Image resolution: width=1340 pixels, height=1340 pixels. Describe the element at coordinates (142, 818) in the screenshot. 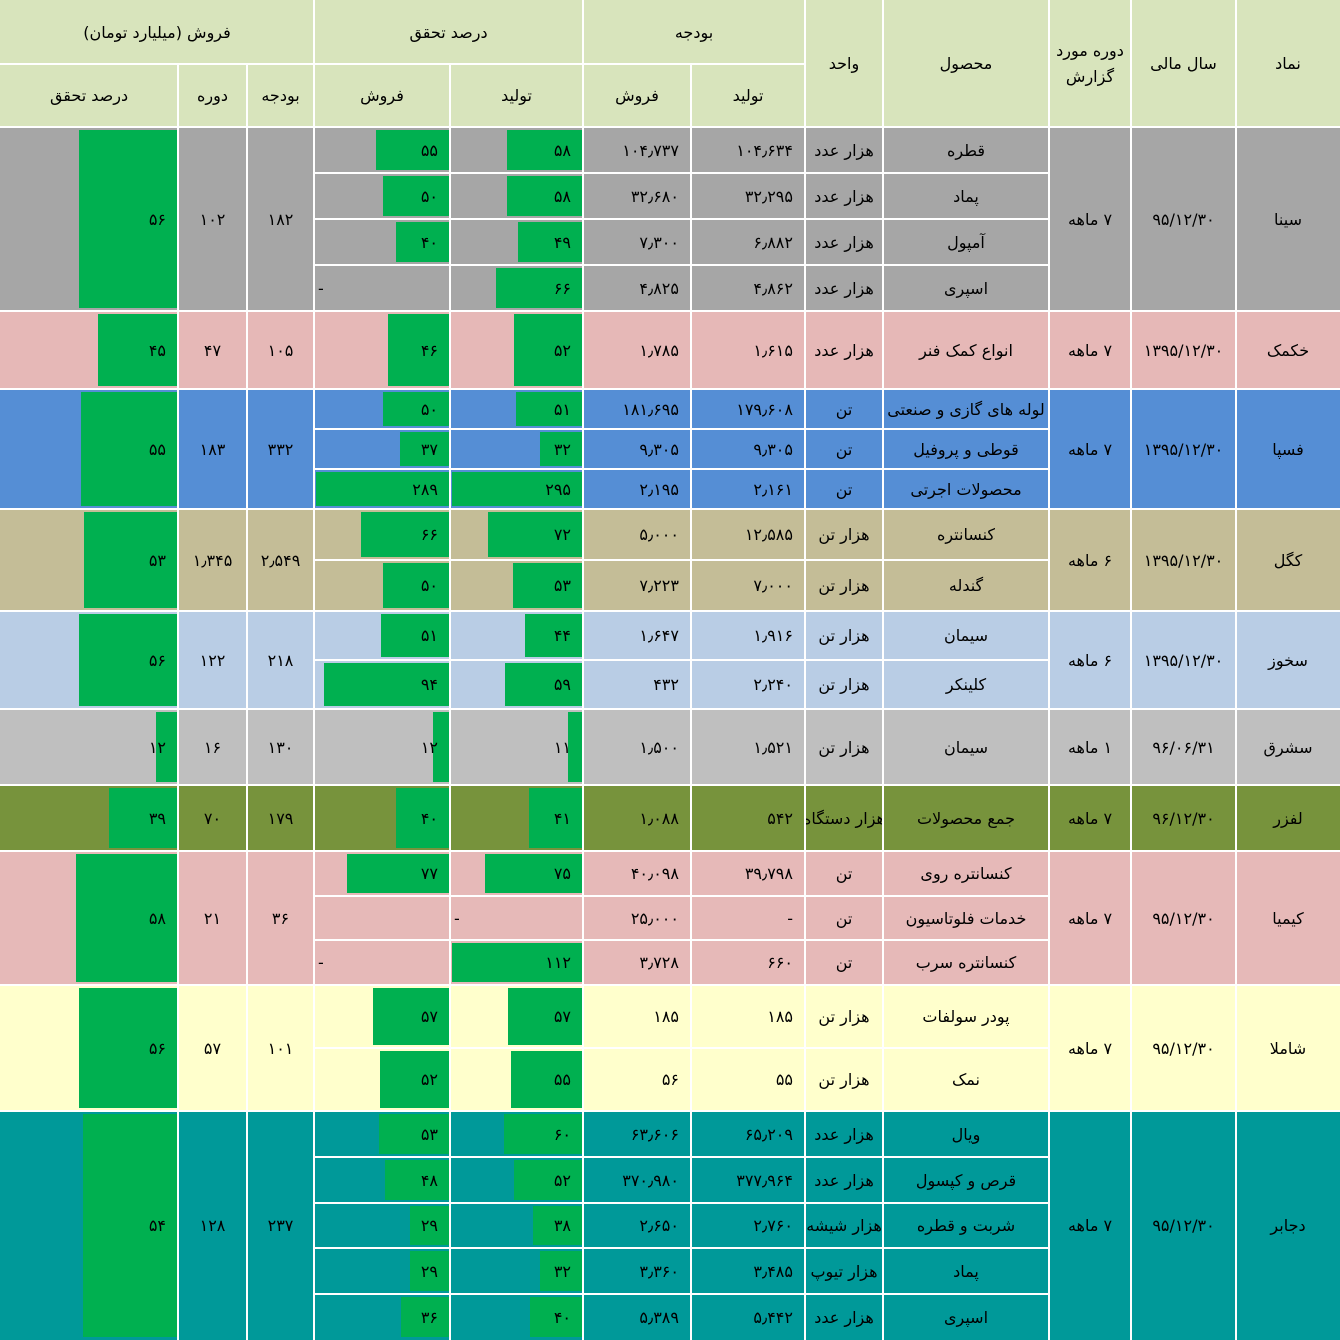

I see `sales-achievement-bar` at that location.